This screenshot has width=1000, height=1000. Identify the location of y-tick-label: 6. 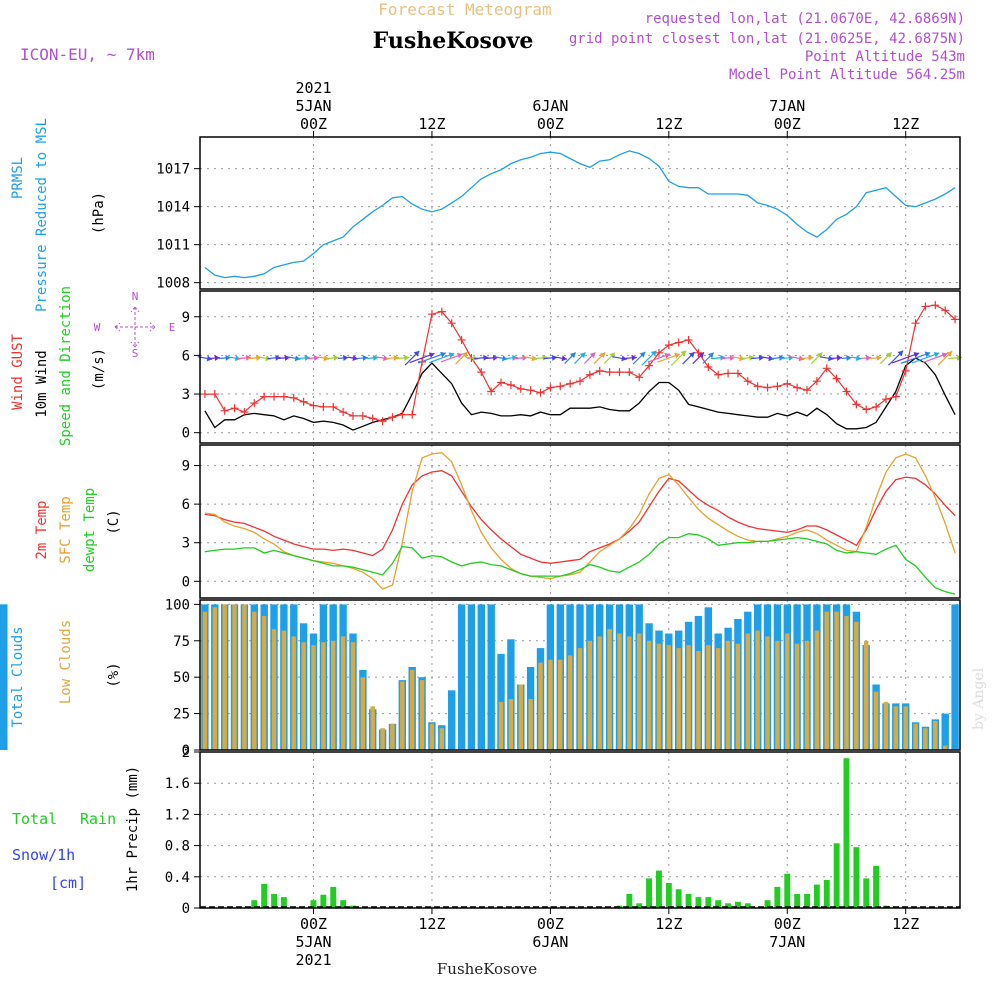
(186, 505).